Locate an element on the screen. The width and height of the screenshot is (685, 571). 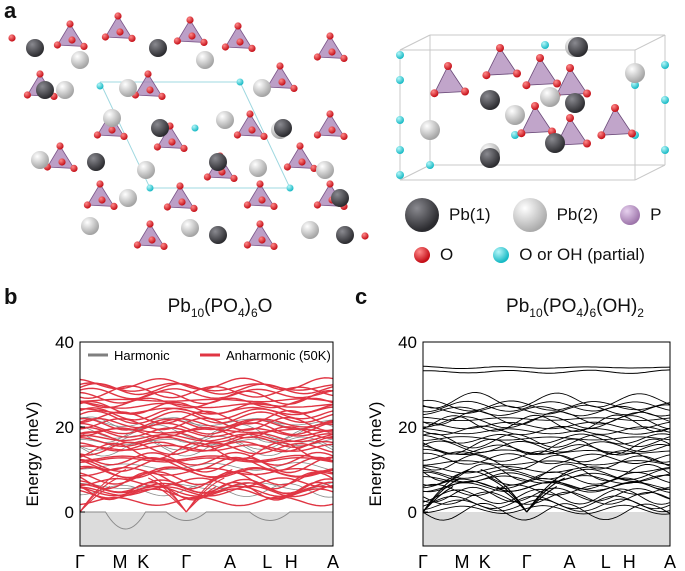
legend-harmonic-label: Harmonic is located at coordinates (142, 355).